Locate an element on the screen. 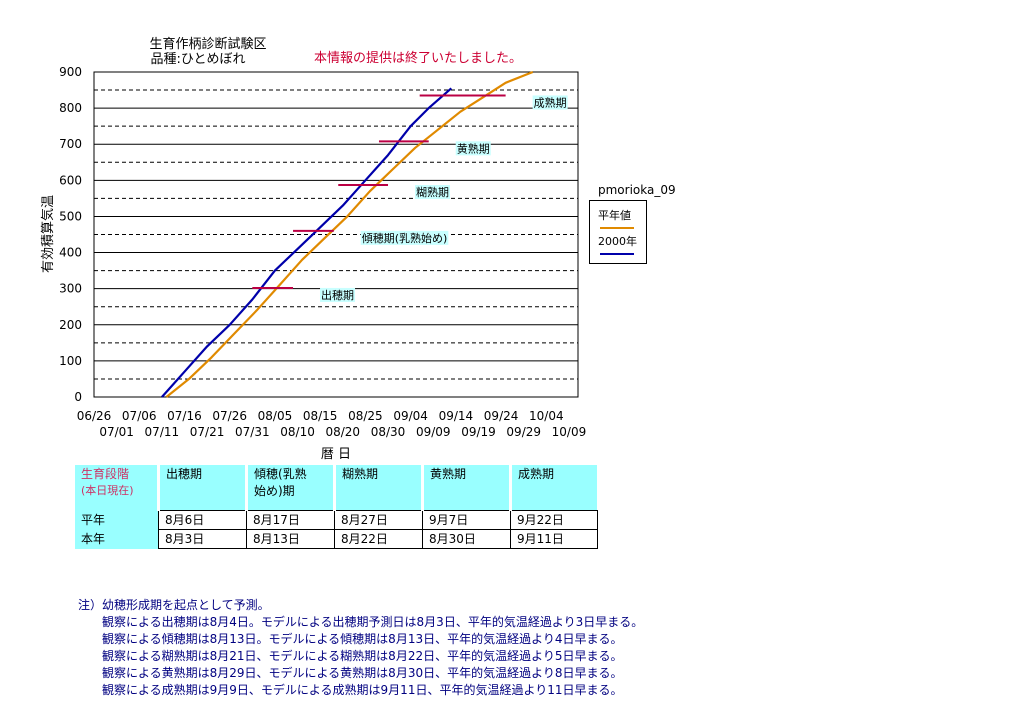  x-tick-label: 09/24 is located at coordinates (501, 416).